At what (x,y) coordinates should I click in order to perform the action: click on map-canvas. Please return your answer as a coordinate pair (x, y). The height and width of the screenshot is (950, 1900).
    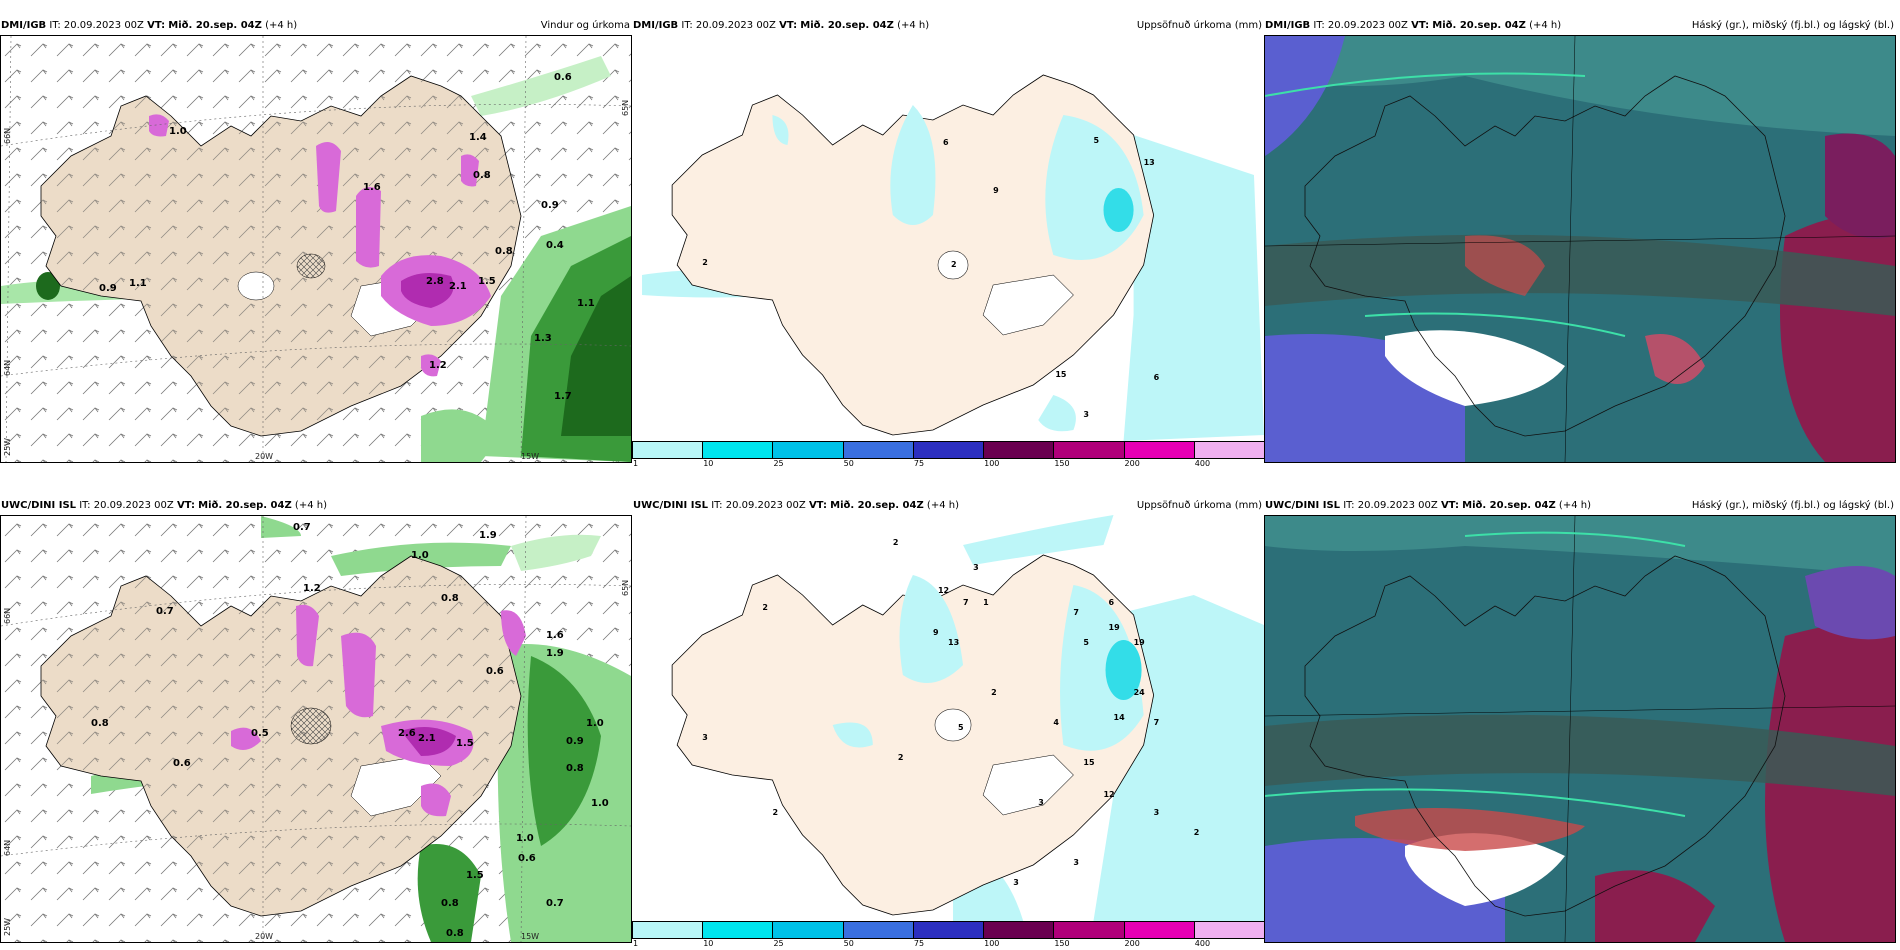
    Looking at the image, I should click on (1580, 249).